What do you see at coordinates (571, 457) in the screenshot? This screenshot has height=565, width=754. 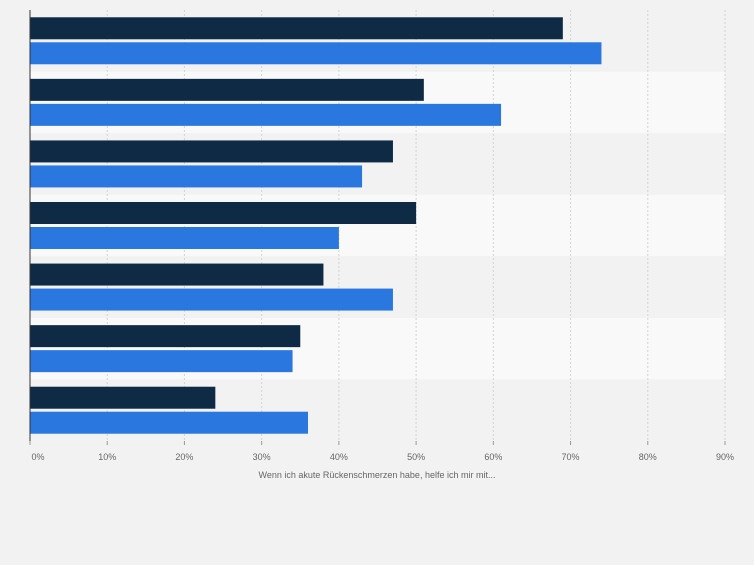 I see `x-tick-label: 70%` at bounding box center [571, 457].